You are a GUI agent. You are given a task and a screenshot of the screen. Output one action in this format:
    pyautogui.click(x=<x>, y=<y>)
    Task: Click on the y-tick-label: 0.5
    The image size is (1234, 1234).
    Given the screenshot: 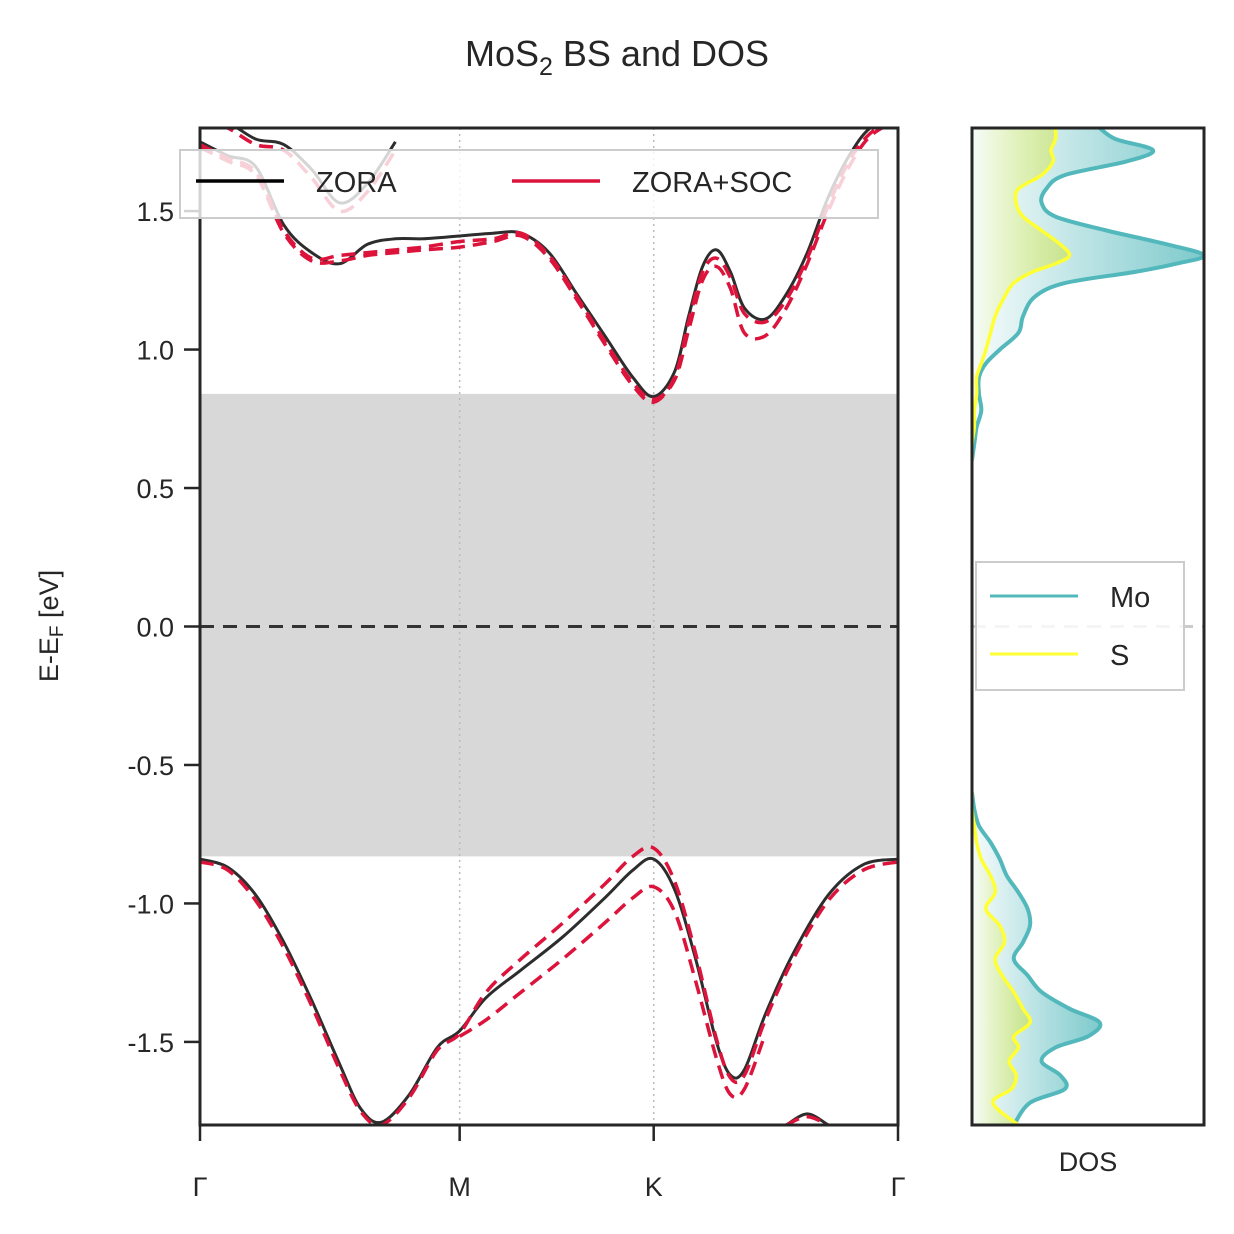 What is the action you would take?
    pyautogui.click(x=155, y=489)
    